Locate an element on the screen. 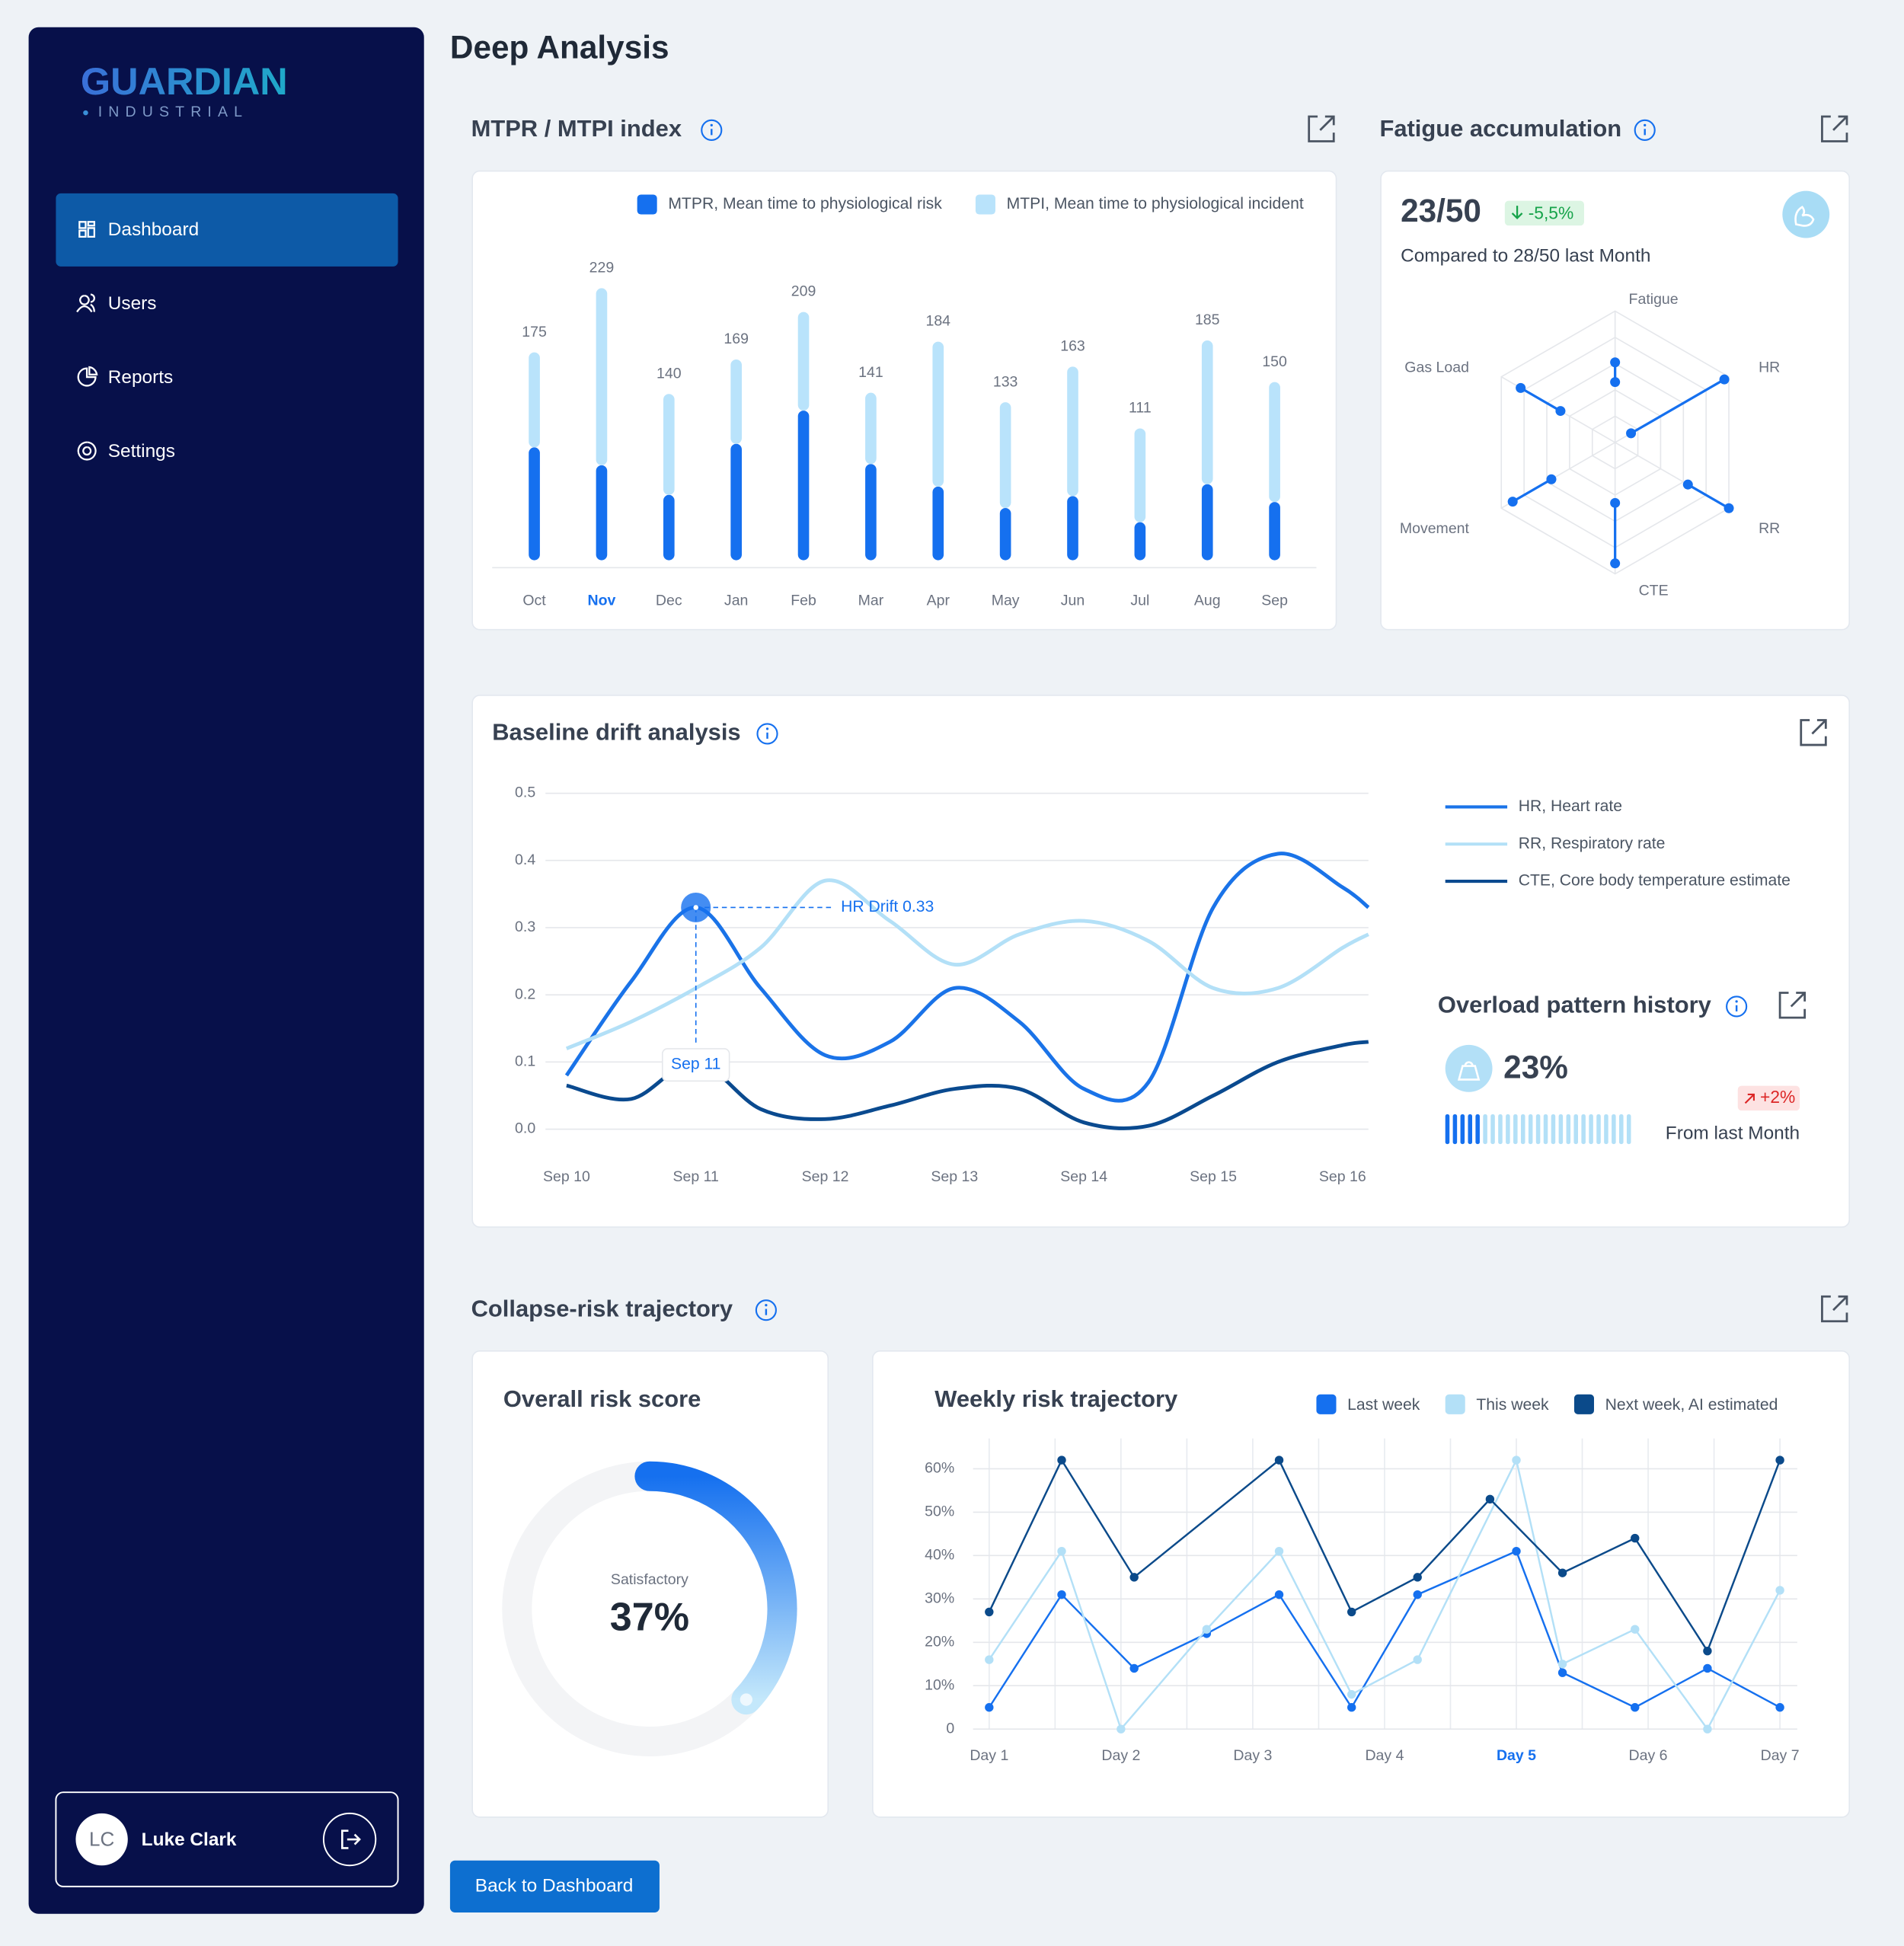 This screenshot has width=1904, height=1946. nav-item: Dashboard is located at coordinates (153, 229).